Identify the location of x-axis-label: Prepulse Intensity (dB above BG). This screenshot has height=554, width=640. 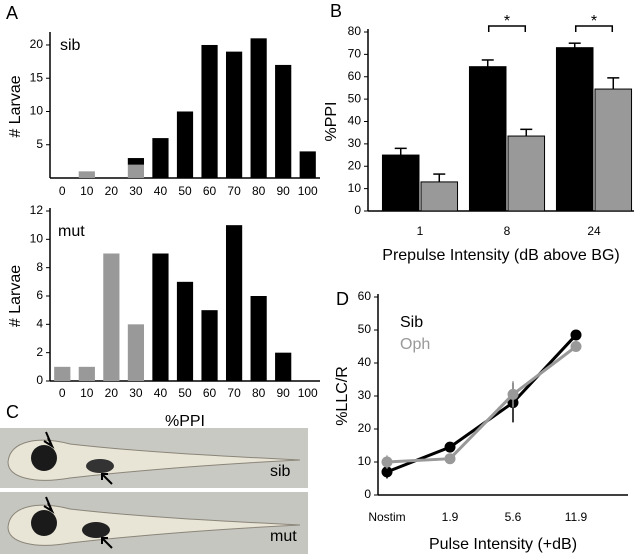
(500, 255).